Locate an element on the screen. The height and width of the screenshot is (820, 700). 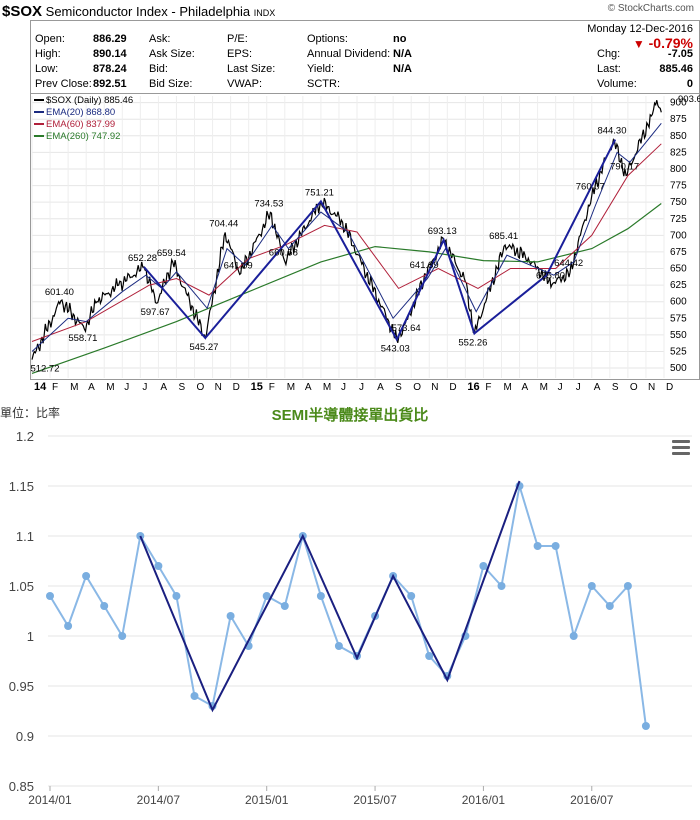
y-tick-label: 1.05 is located at coordinates (21, 586).